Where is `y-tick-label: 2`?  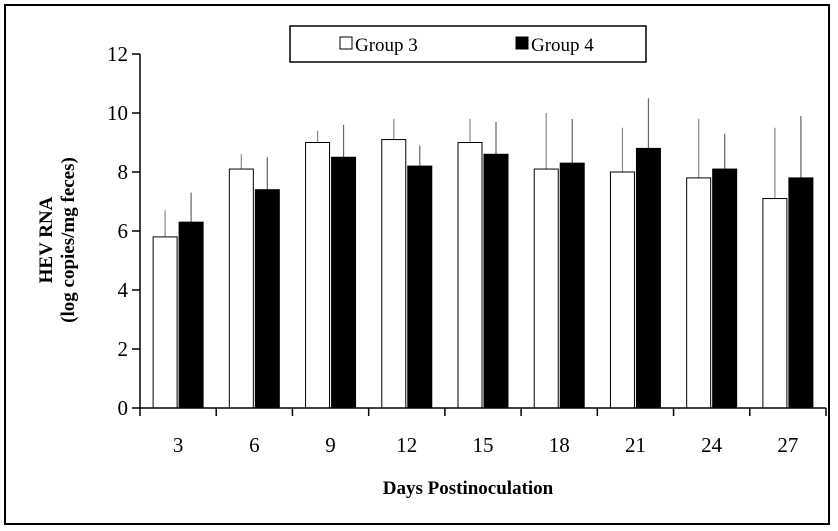 y-tick-label: 2 is located at coordinates (123, 349).